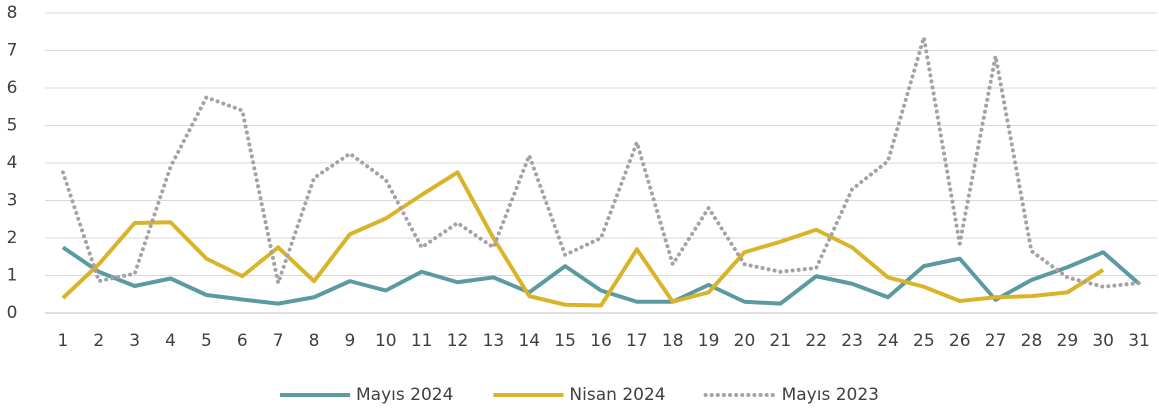 The width and height of the screenshot is (1159, 414). Describe the element at coordinates (12, 88) in the screenshot. I see `y-tick-label: 6` at that location.